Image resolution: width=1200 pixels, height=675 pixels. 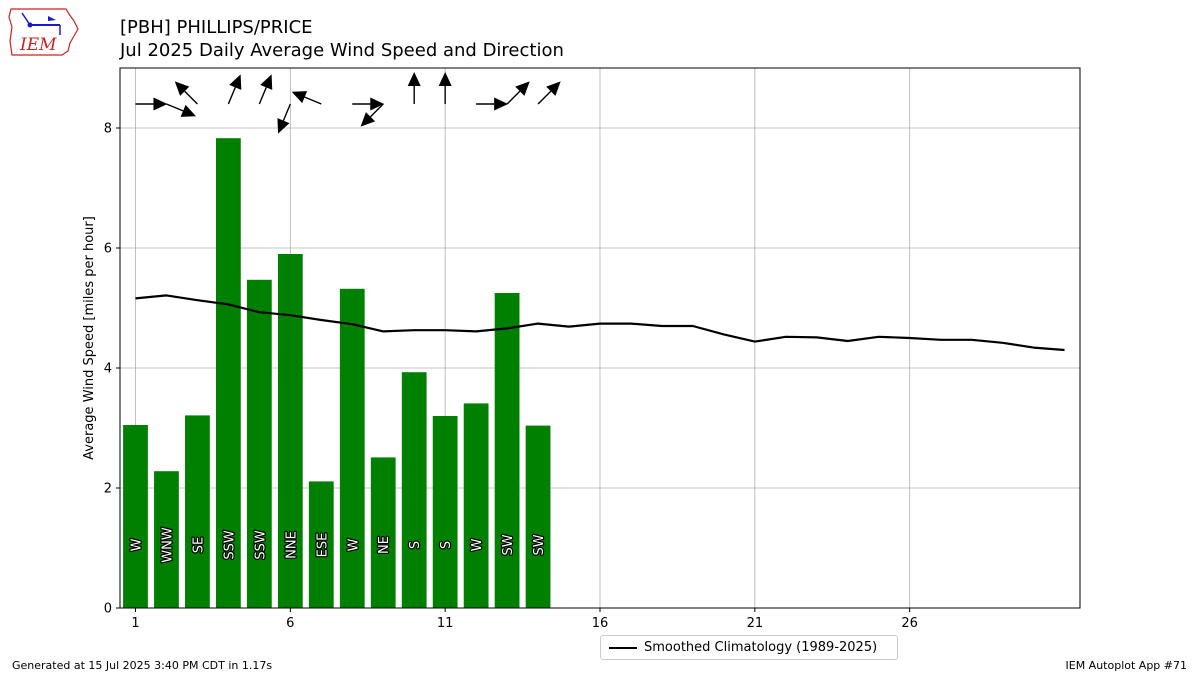 What do you see at coordinates (445, 623) in the screenshot?
I see `x-tick-label: 11` at bounding box center [445, 623].